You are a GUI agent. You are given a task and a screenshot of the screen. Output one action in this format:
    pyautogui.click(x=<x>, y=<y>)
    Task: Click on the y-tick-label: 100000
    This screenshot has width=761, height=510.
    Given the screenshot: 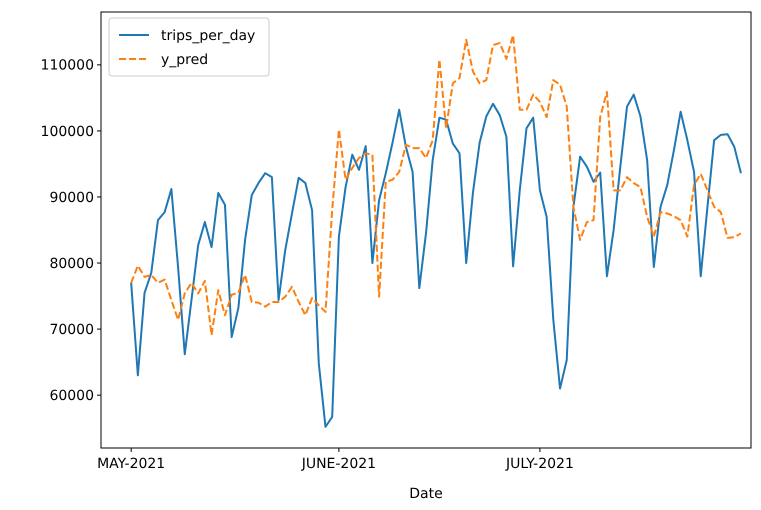 What is the action you would take?
    pyautogui.click(x=67, y=132)
    